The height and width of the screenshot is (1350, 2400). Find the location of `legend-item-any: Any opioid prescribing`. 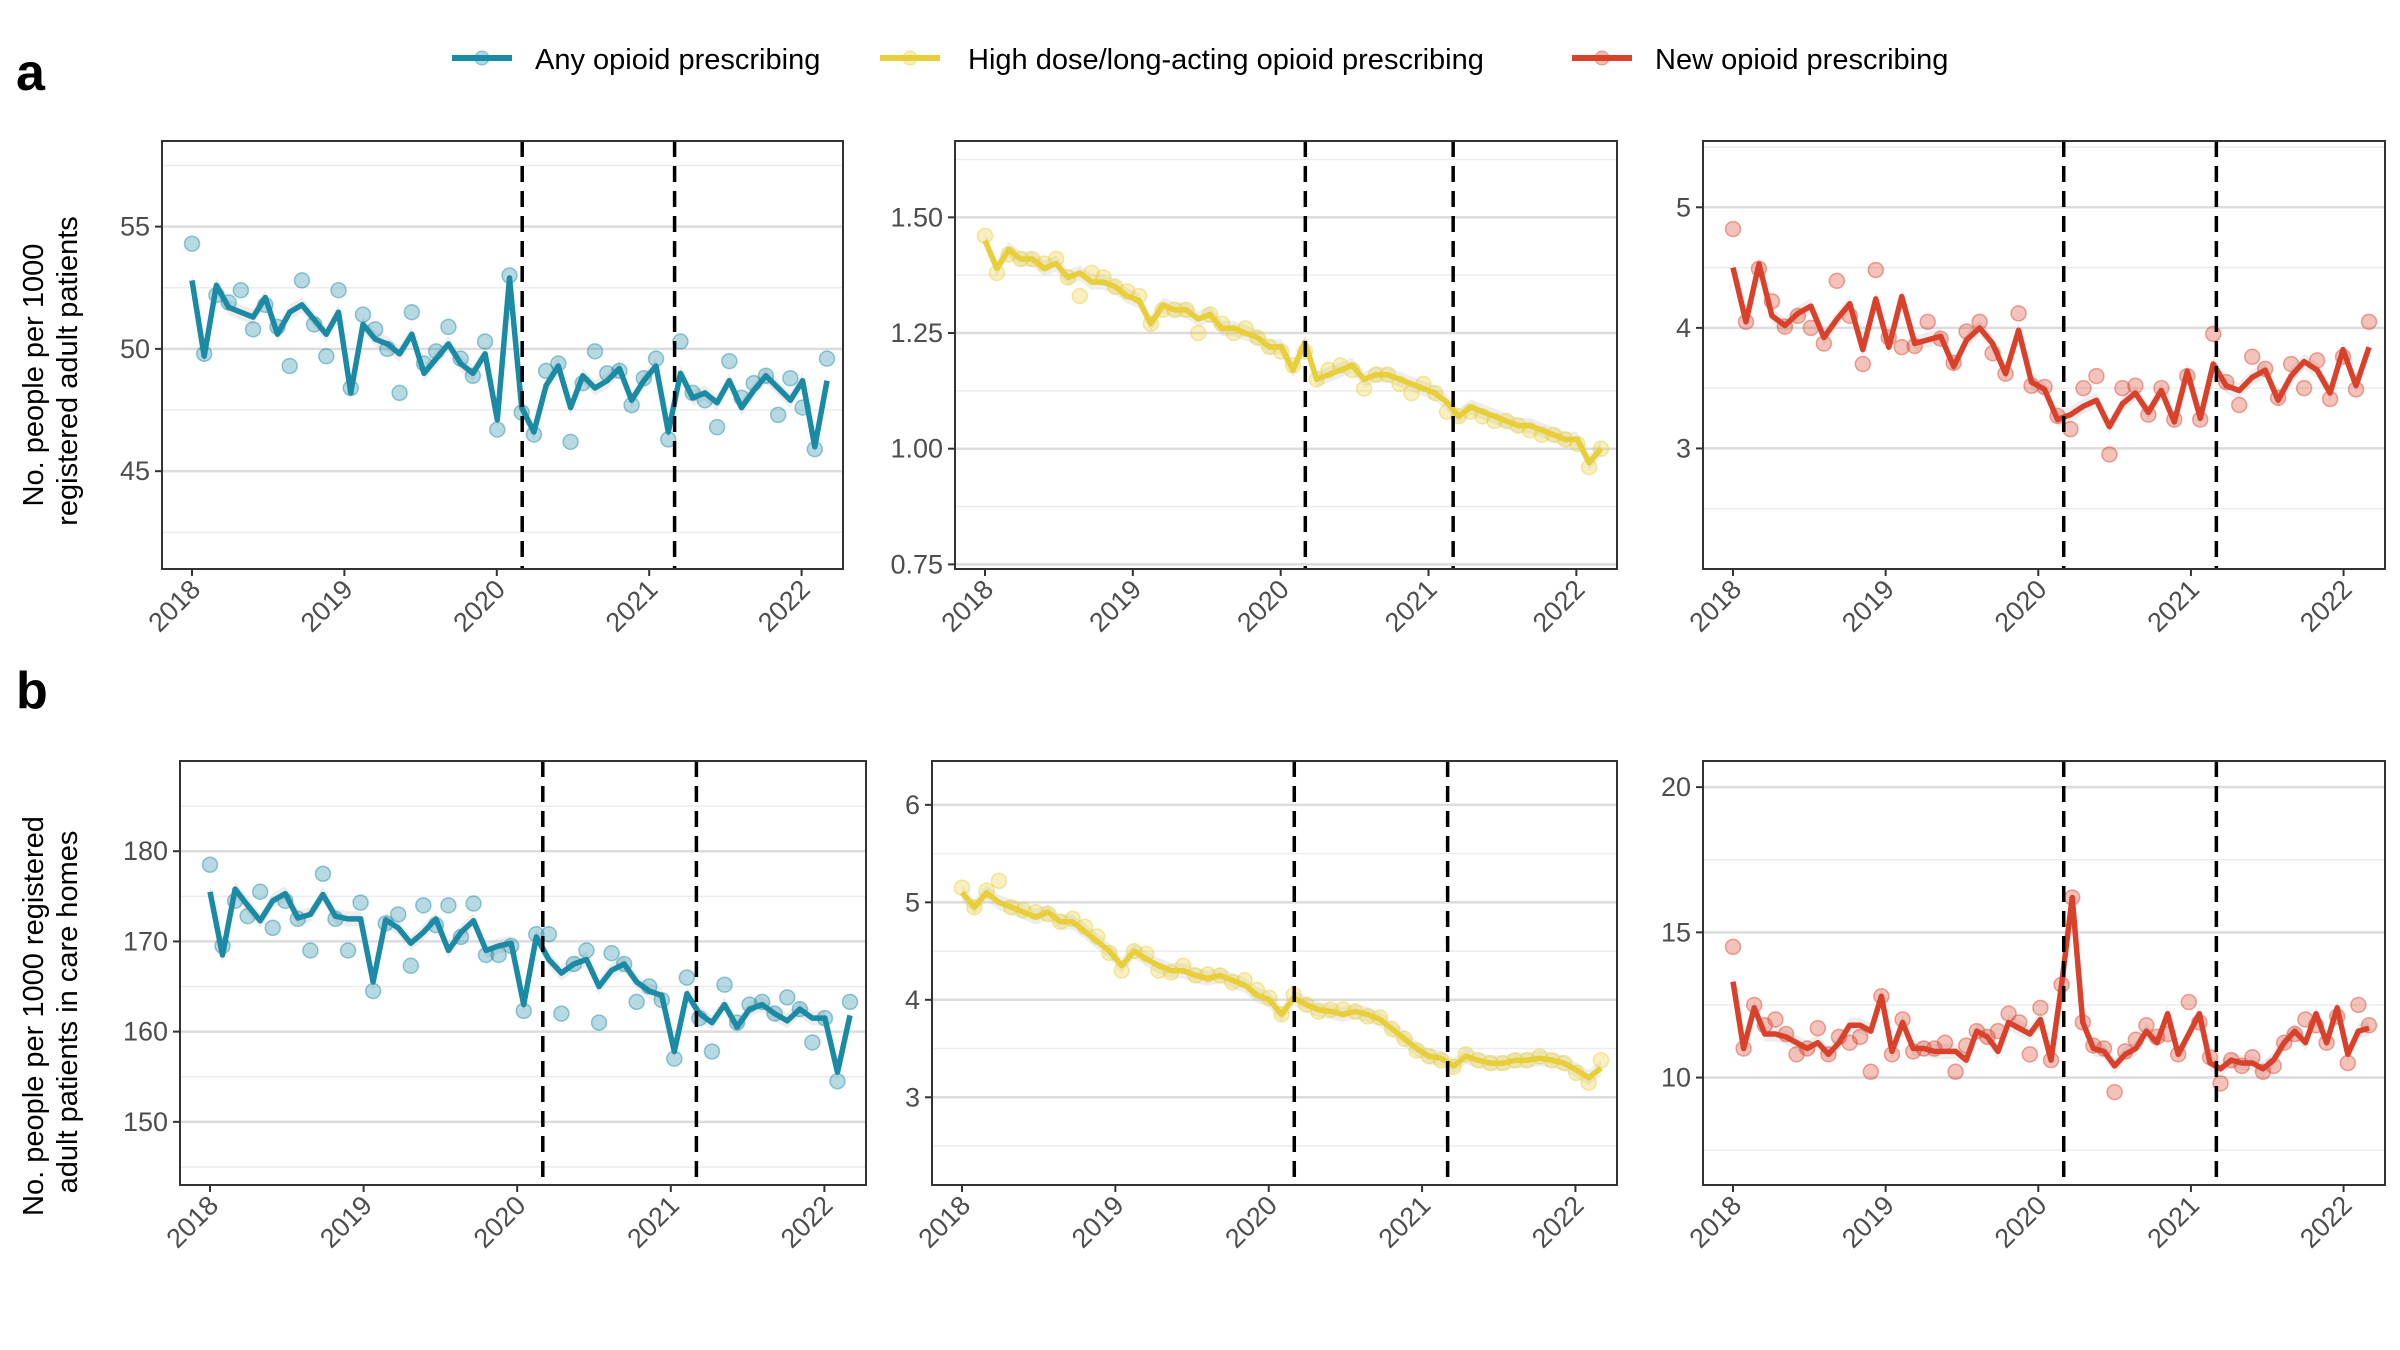

legend-item-any: Any opioid prescribing is located at coordinates (636, 60).